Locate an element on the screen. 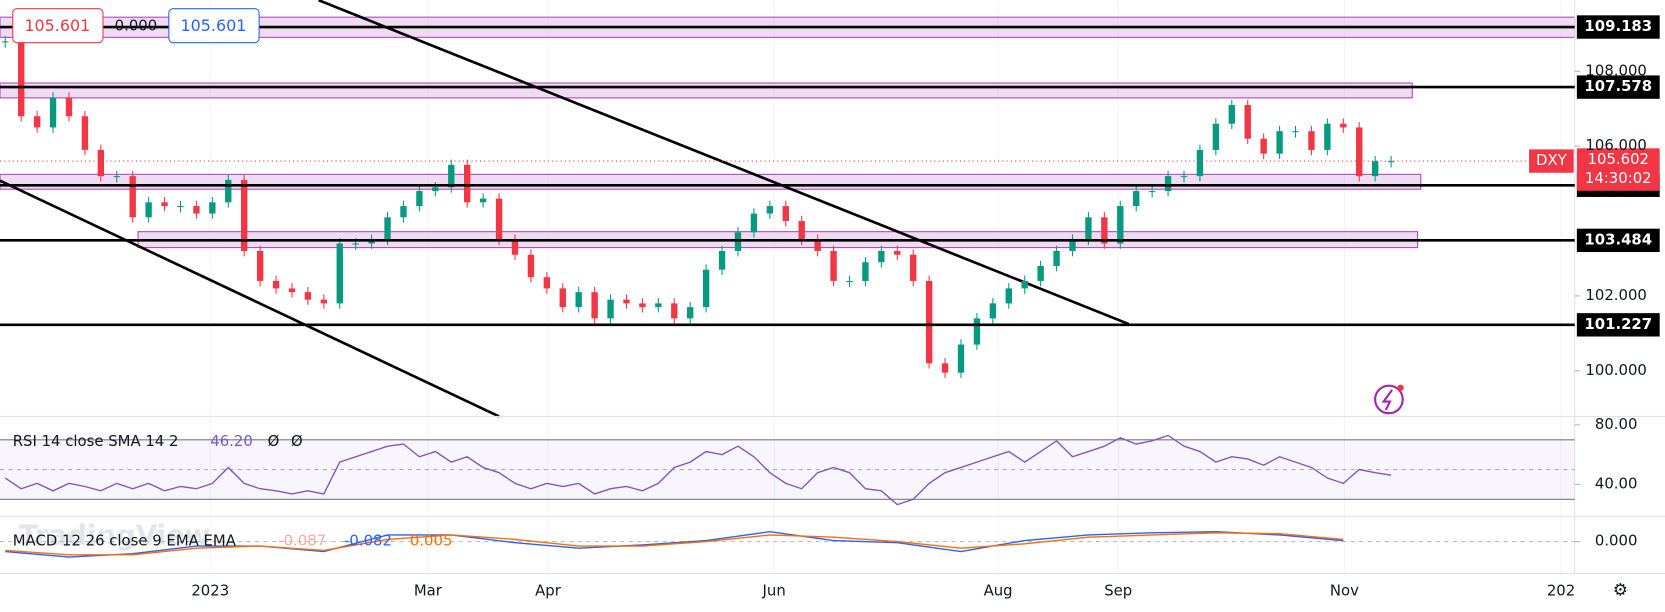 The width and height of the screenshot is (1665, 612). signal-line is located at coordinates (674, 544).